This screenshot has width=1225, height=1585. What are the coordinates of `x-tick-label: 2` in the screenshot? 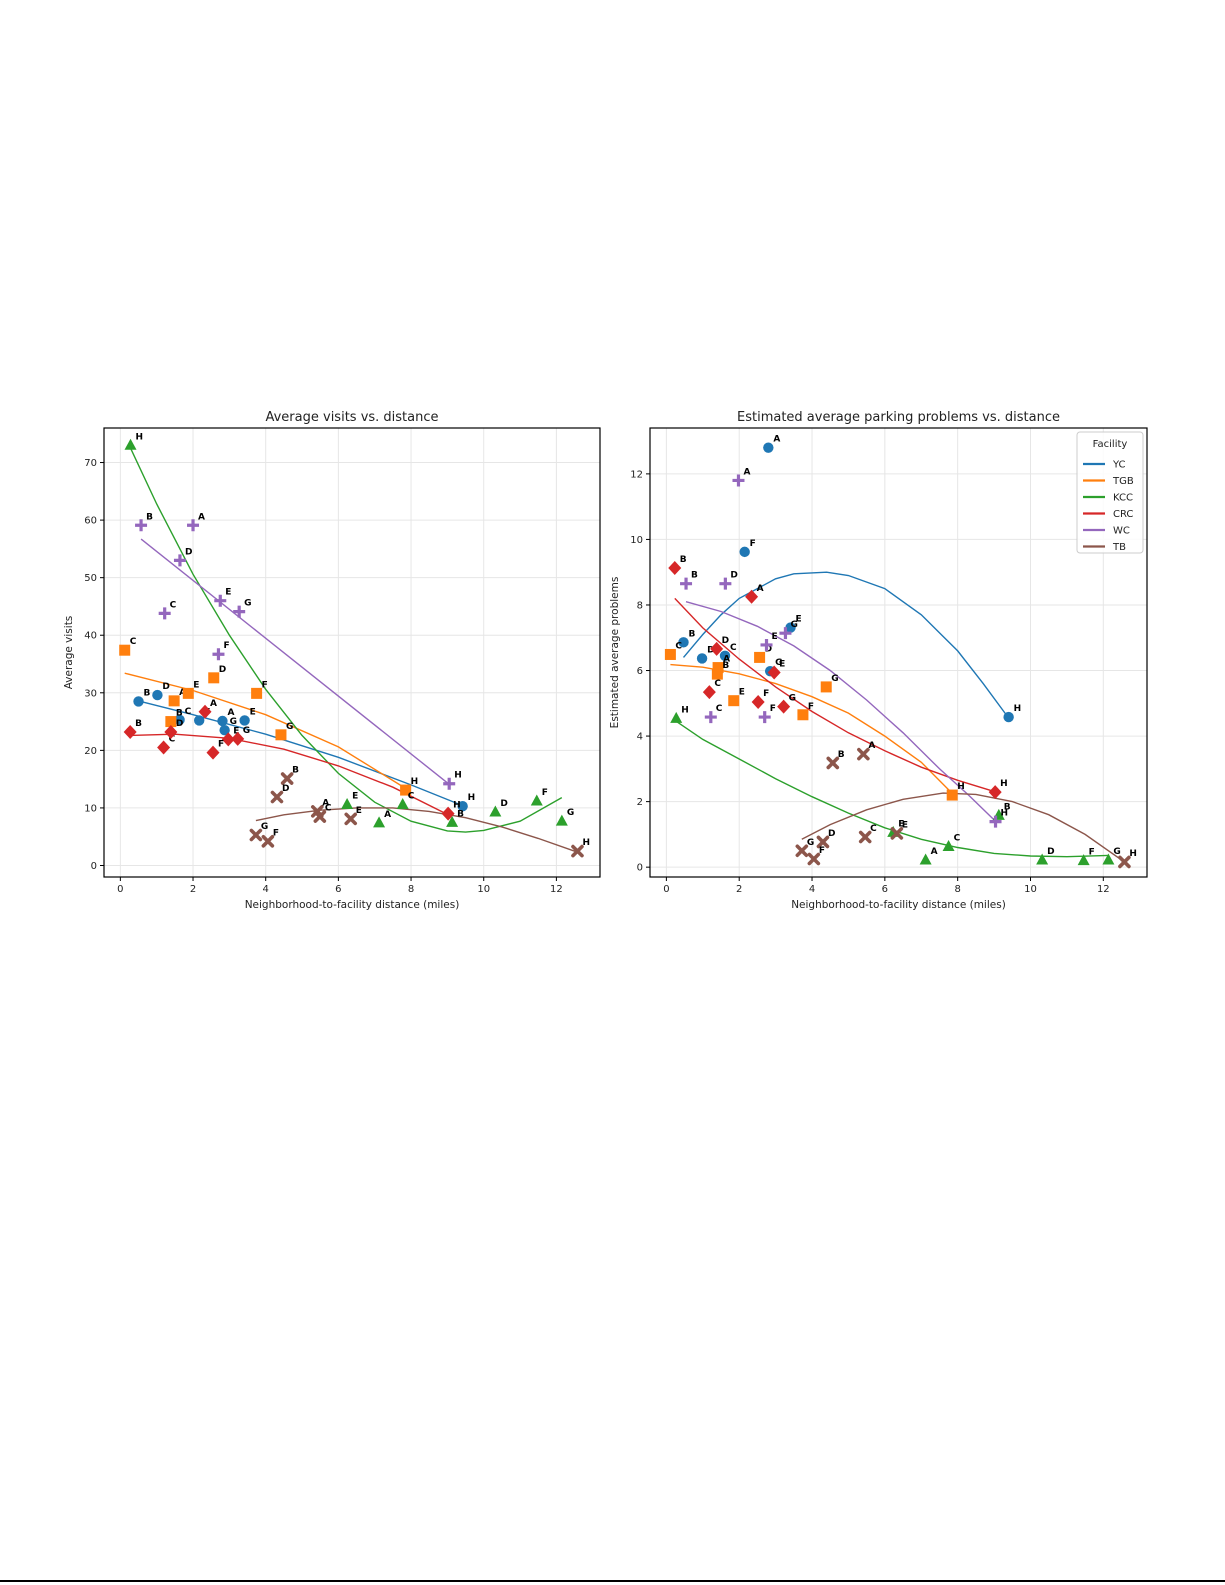 It's located at (193, 889).